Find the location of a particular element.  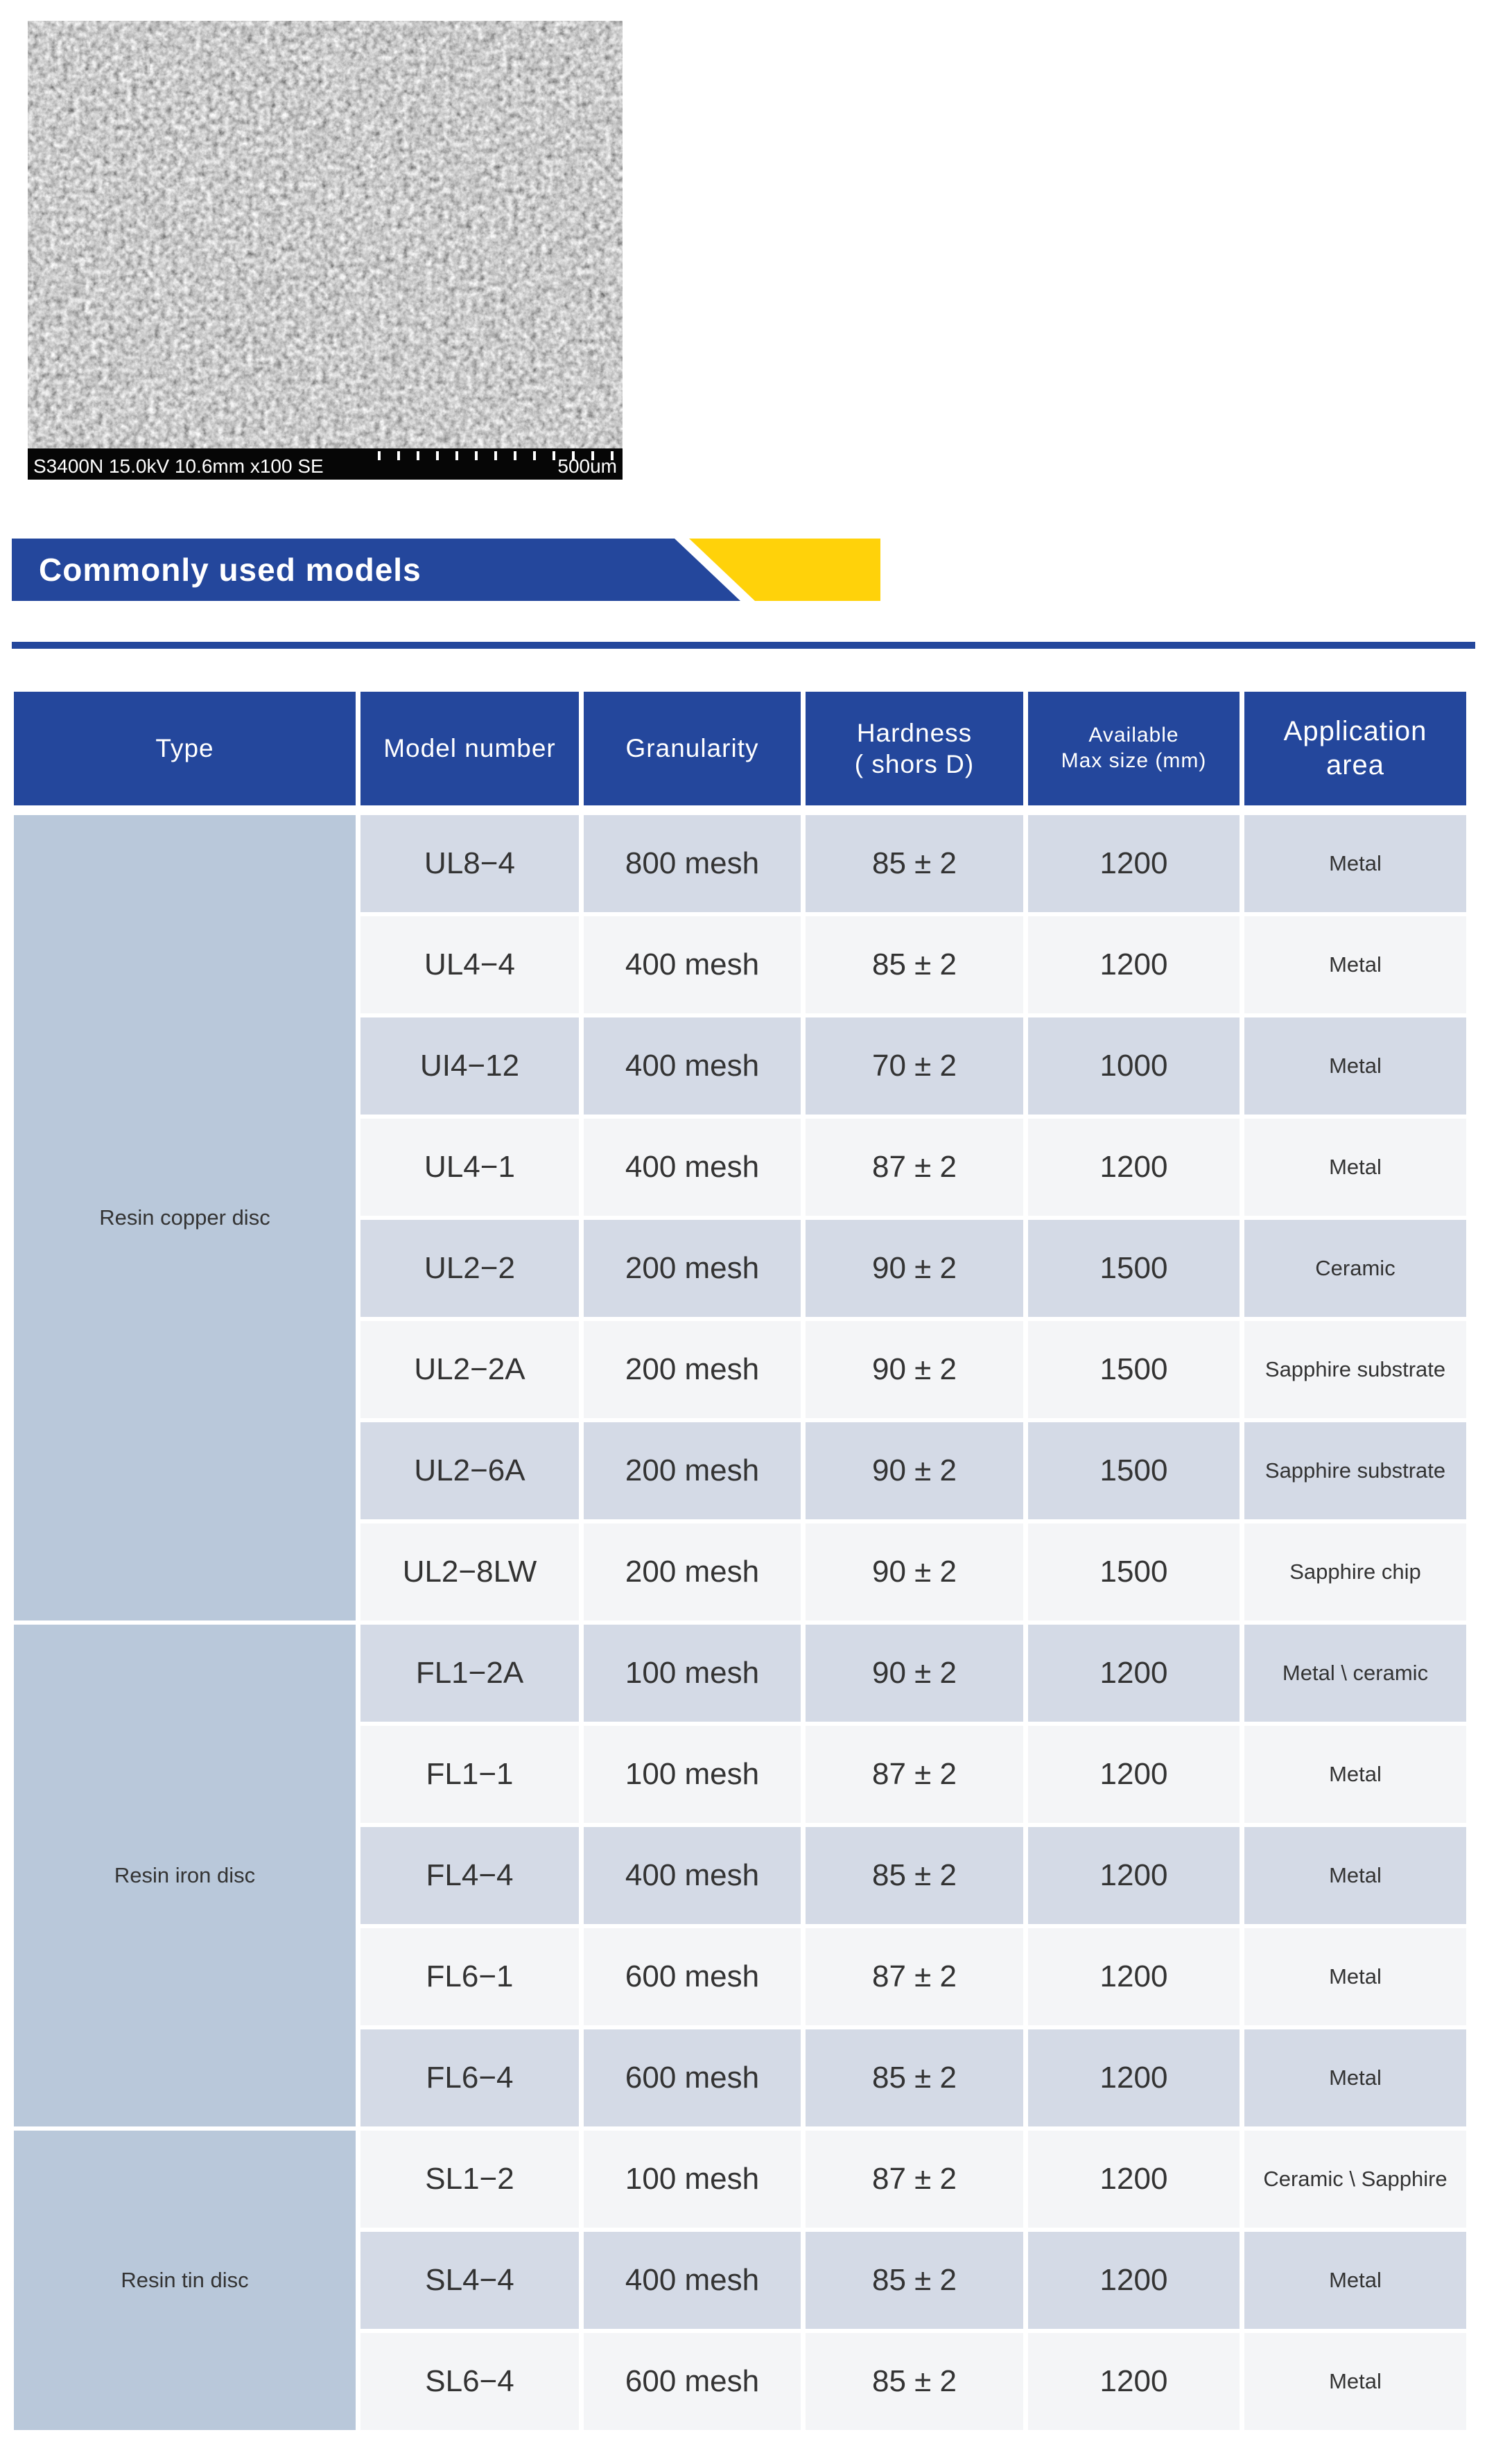

header-available-line1: Available is located at coordinates (1134, 735).